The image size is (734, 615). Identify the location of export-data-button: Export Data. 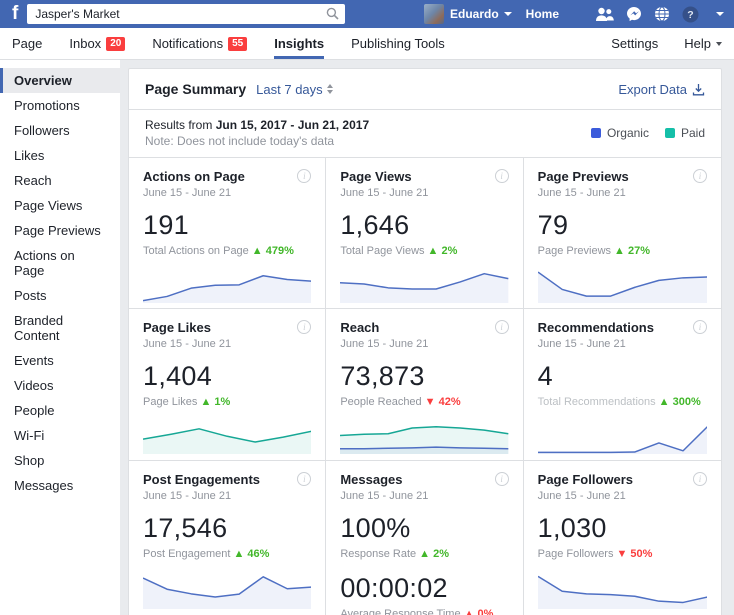
(661, 89).